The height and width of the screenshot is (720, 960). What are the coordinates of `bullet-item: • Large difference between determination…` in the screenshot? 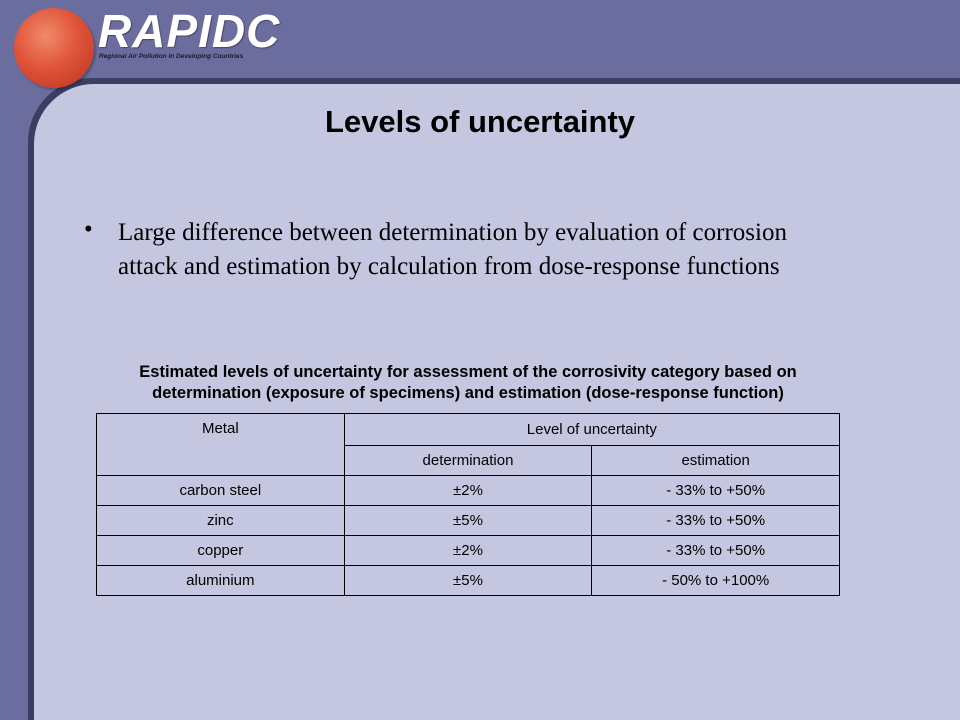 It's located at (444, 250).